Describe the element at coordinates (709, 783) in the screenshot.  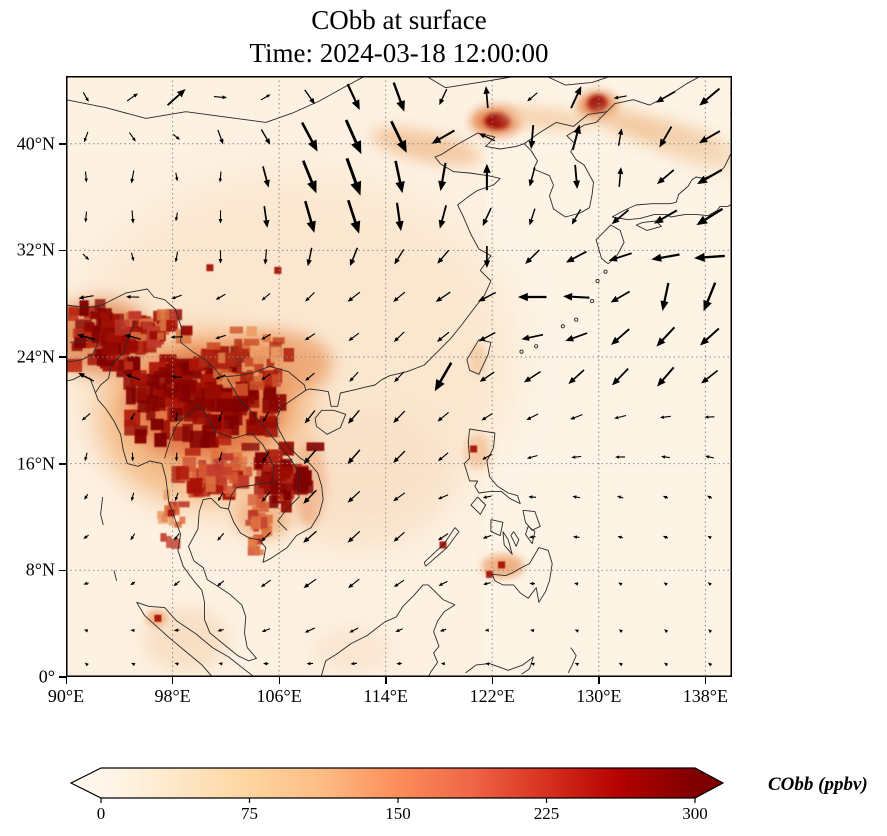
I see `colorbar-extend-max-arrow` at that location.